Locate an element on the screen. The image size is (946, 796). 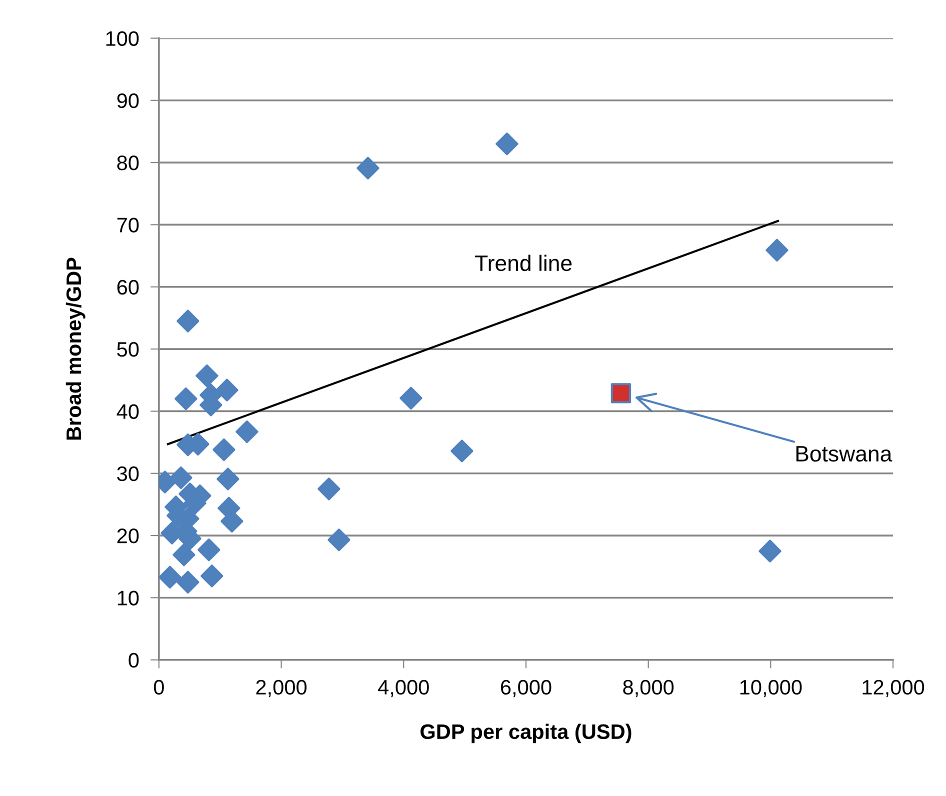
y-tick-label: 100 is located at coordinates (122, 38).